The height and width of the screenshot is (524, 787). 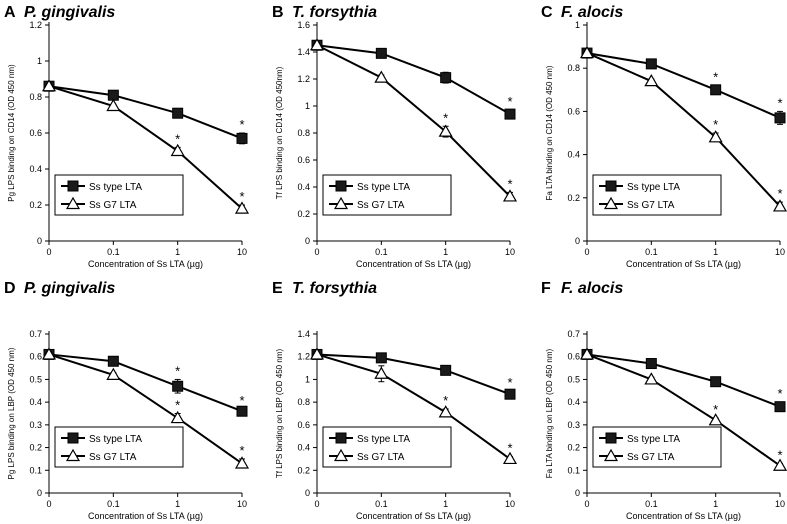 I want to click on panel-title: T. forsythia, so click(x=334, y=12).